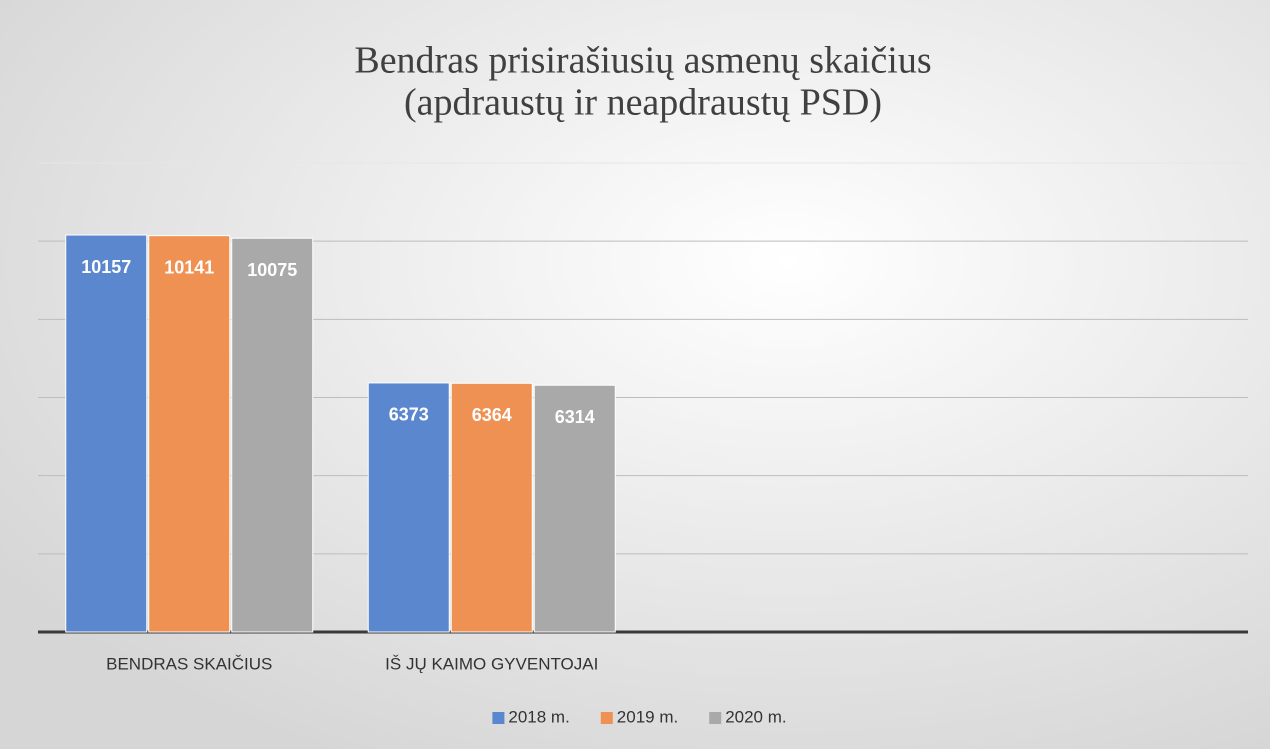 This screenshot has width=1270, height=749. Describe the element at coordinates (575, 417) in the screenshot. I see `data-label: 6314` at that location.